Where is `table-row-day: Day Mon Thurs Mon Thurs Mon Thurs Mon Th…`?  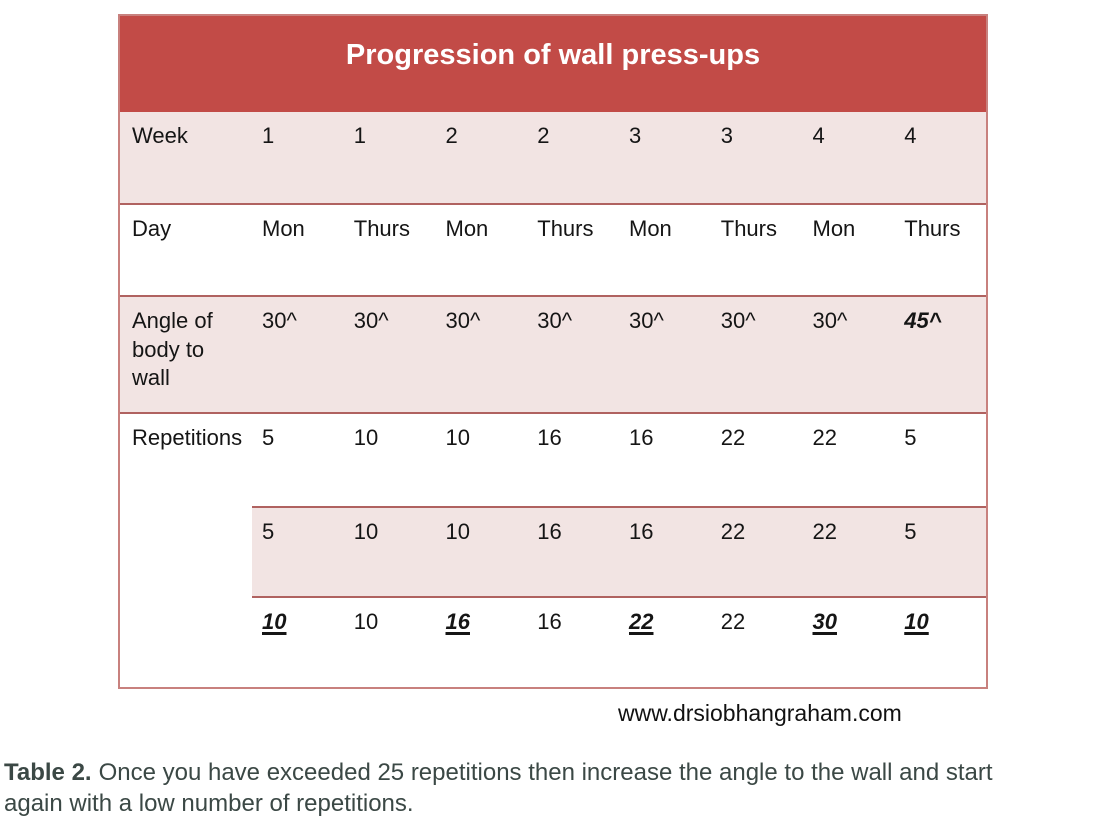
table-row-day: Day Mon Thurs Mon Thurs Mon Thurs Mon Th… is located at coordinates (553, 251).